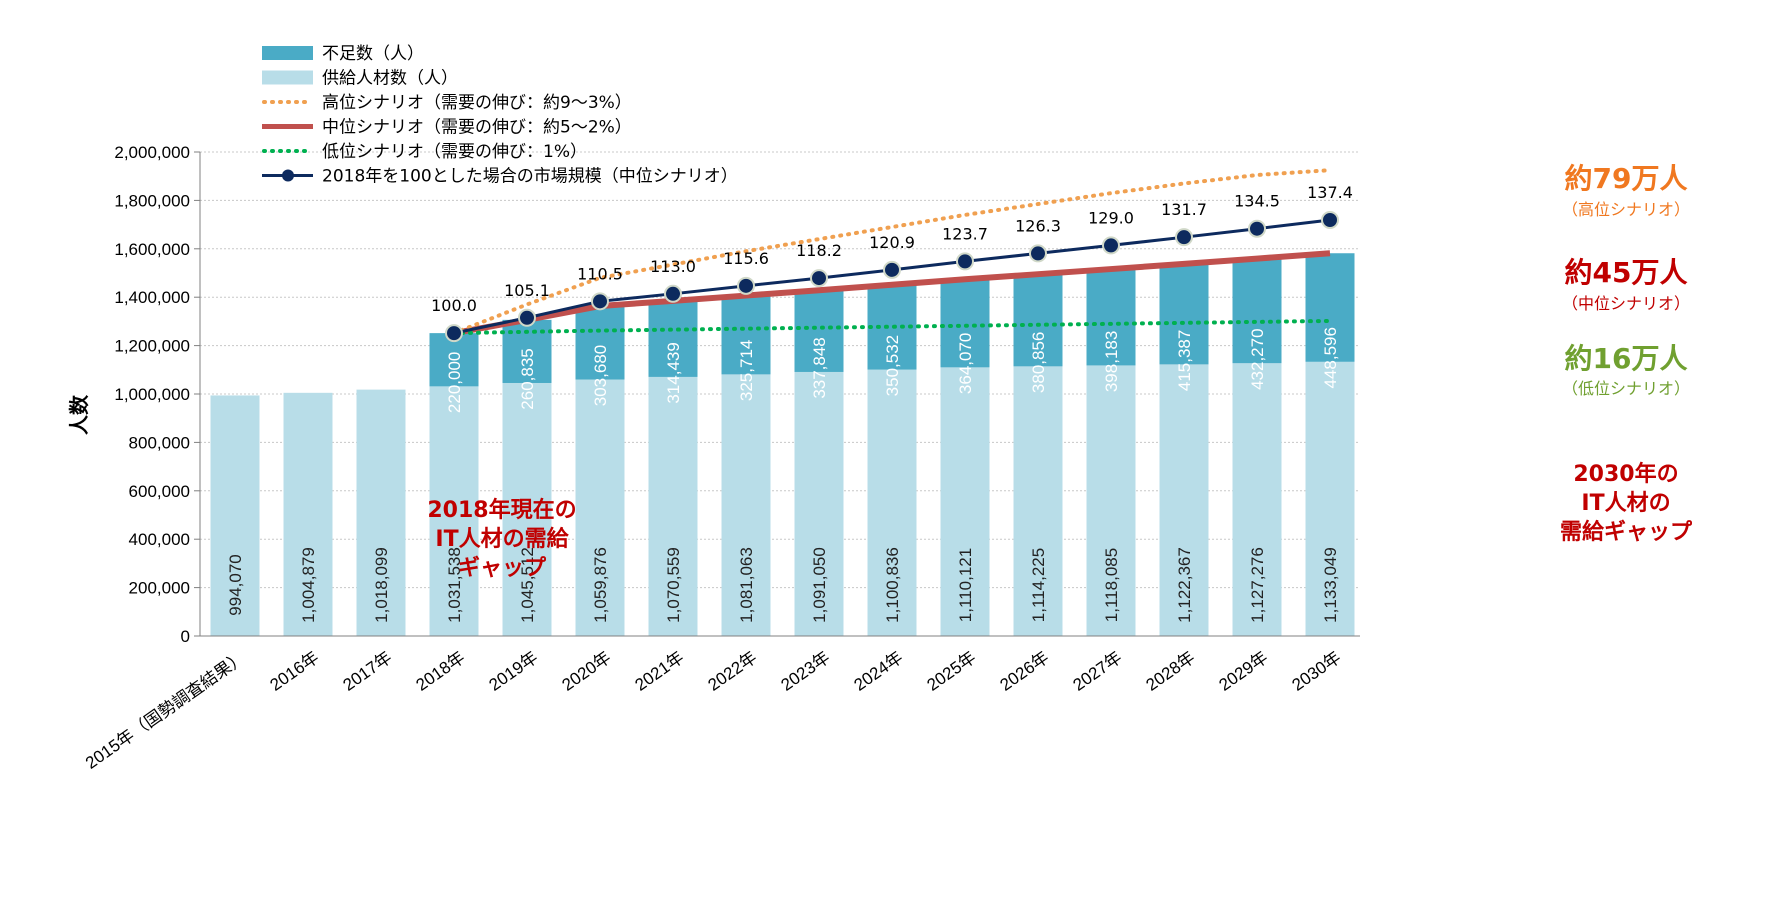 The width and height of the screenshot is (1772, 898). What do you see at coordinates (1257, 585) in the screenshot?
I see `supply-bar-label: 1,127,276` at bounding box center [1257, 585].